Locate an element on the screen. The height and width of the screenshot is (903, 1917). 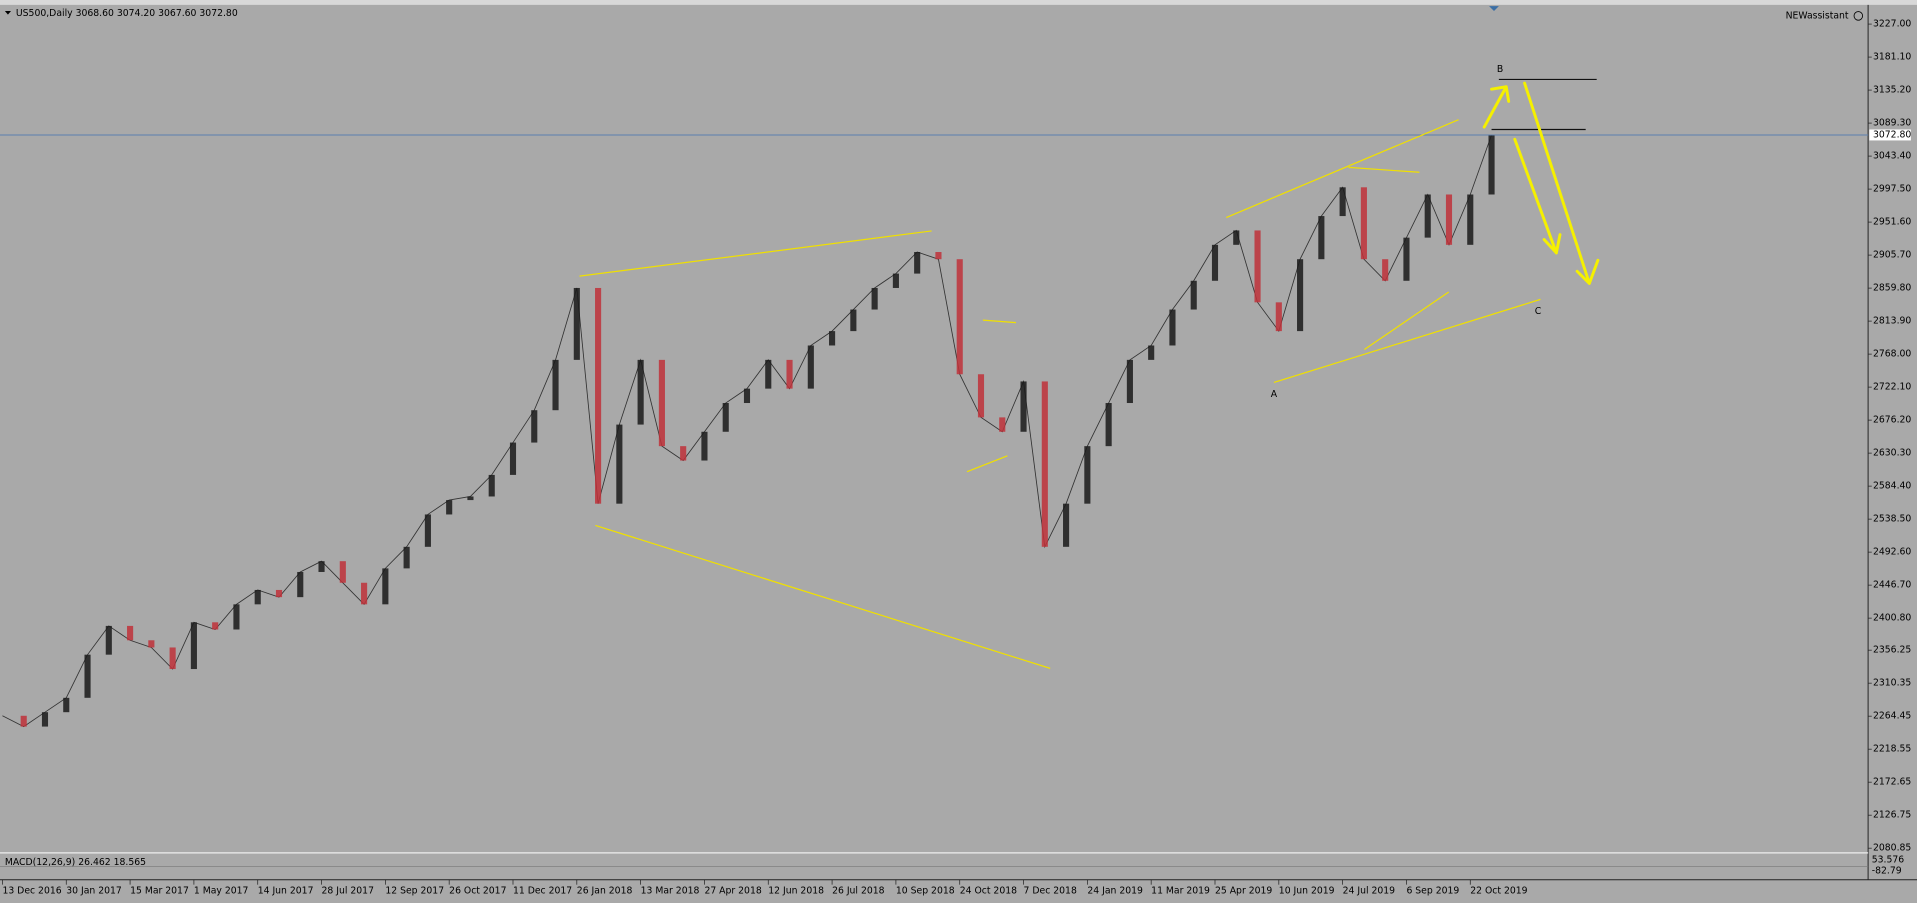
y-tick-label: 2813.90 is located at coordinates (1892, 321).